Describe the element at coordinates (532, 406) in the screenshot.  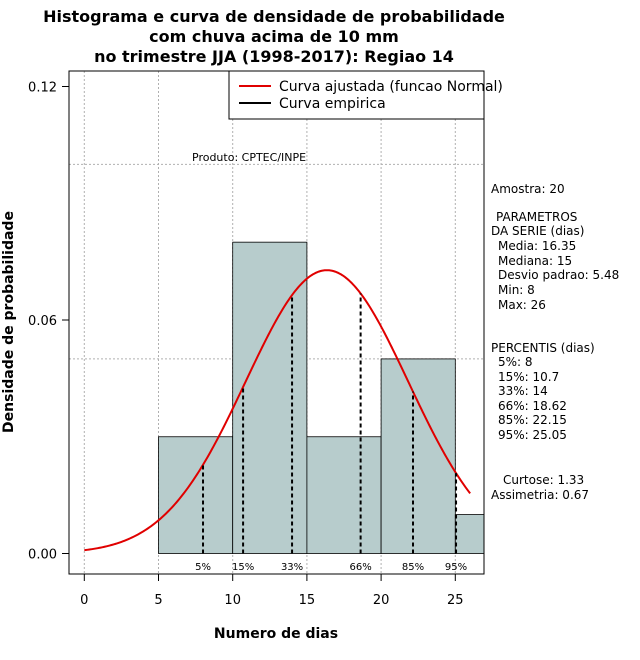
I see `stat-p66: 66%: 18.62` at that location.